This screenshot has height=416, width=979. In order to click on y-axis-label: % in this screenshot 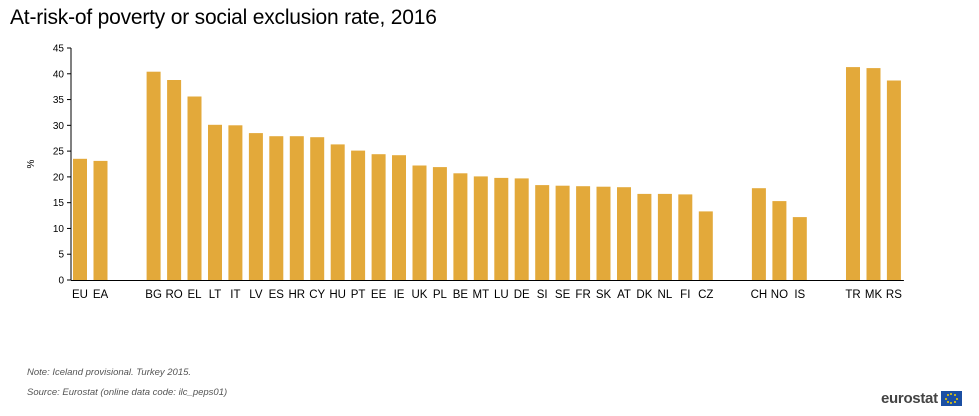, I will do `click(31, 163)`.